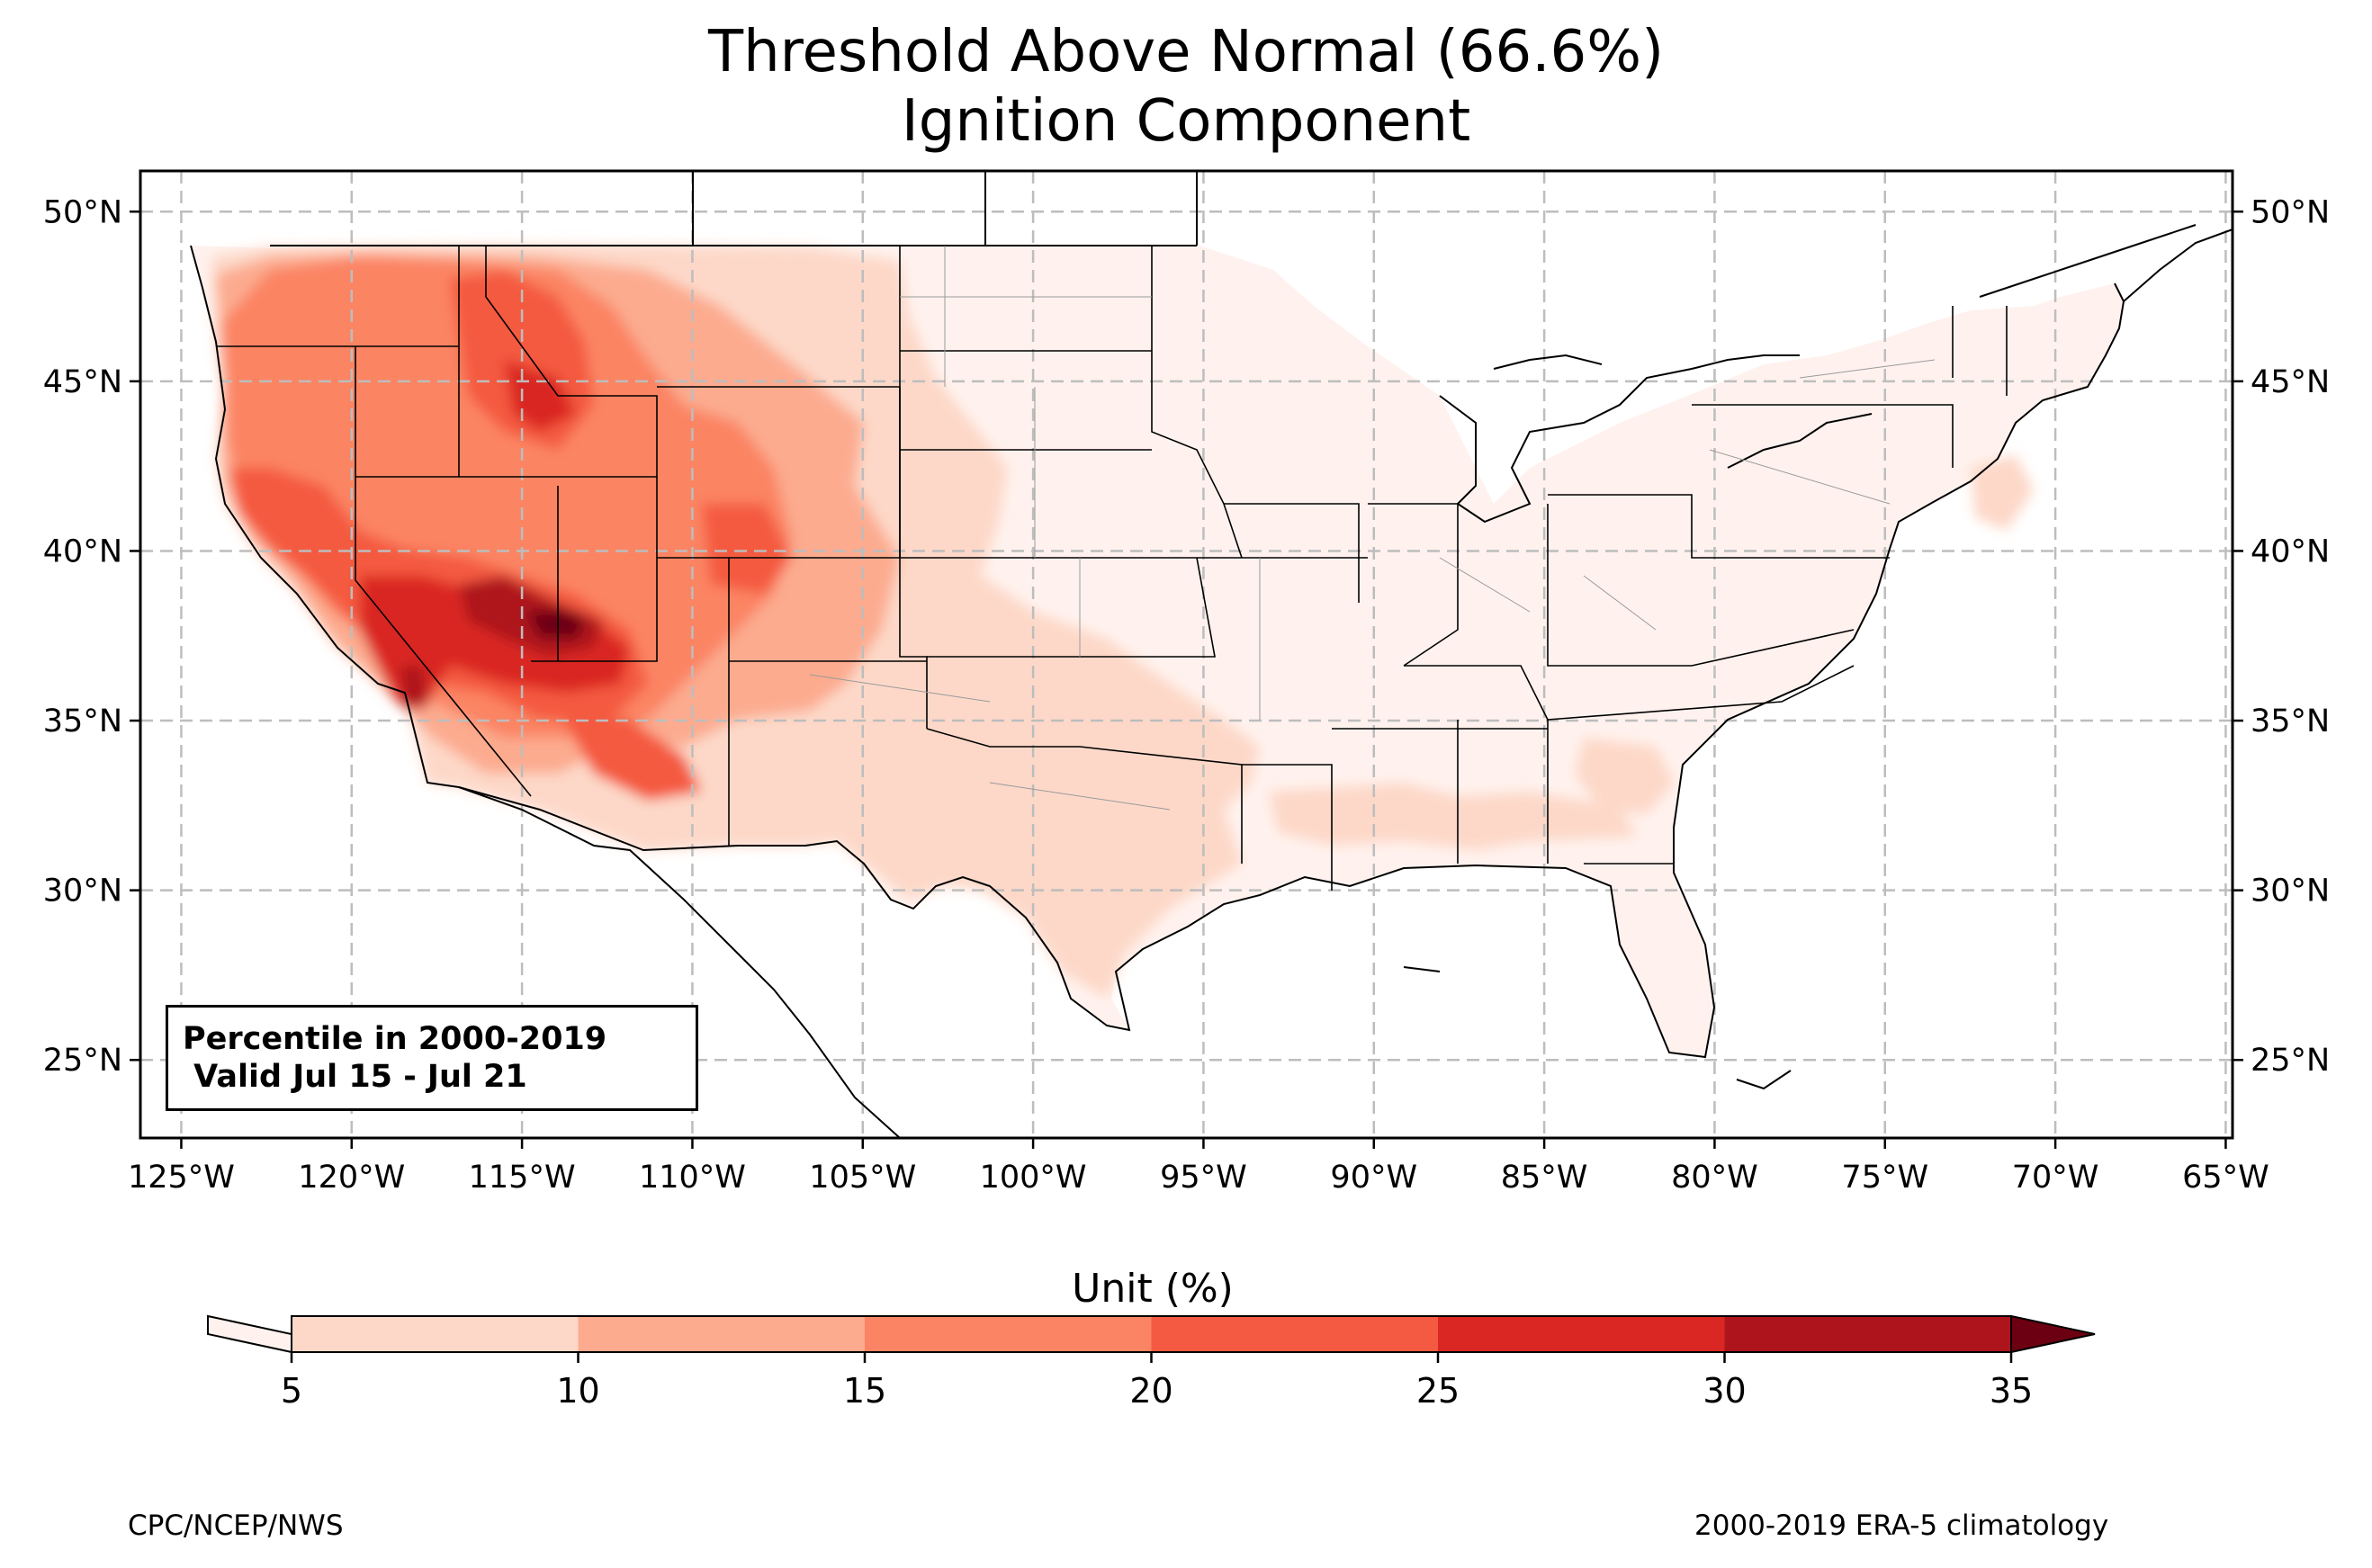 The image size is (2372, 1568). What do you see at coordinates (82, 891) in the screenshot?
I see `tick-label-lat-left: 30°N` at bounding box center [82, 891].